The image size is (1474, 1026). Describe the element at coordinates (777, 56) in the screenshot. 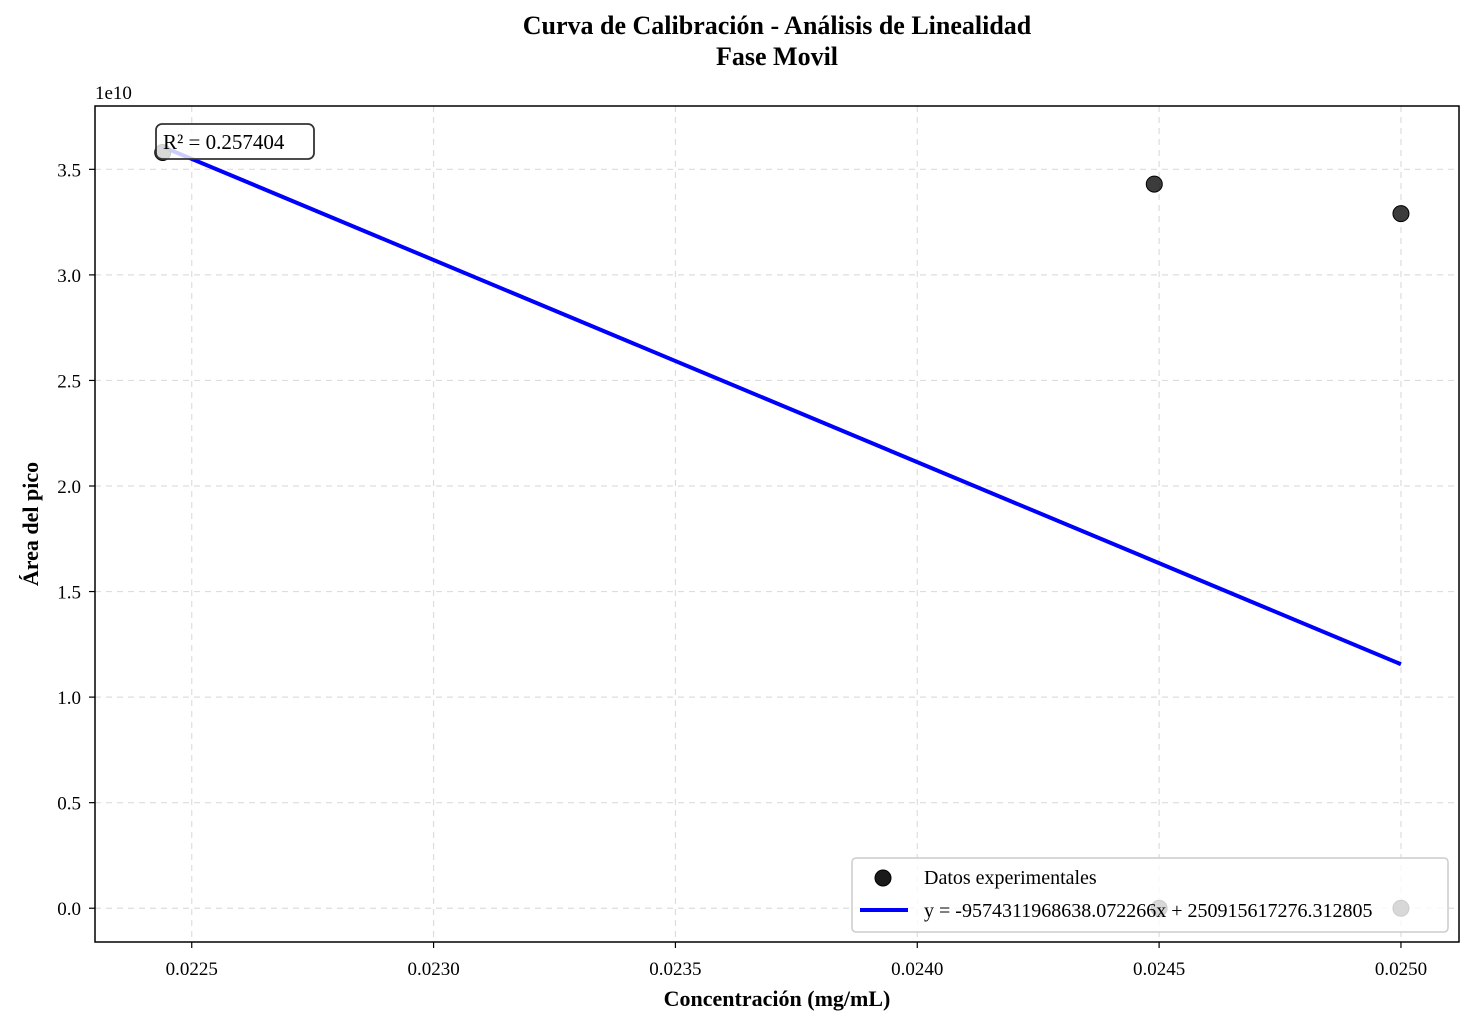

I see `chart-subtitle: Fase Movil` at that location.